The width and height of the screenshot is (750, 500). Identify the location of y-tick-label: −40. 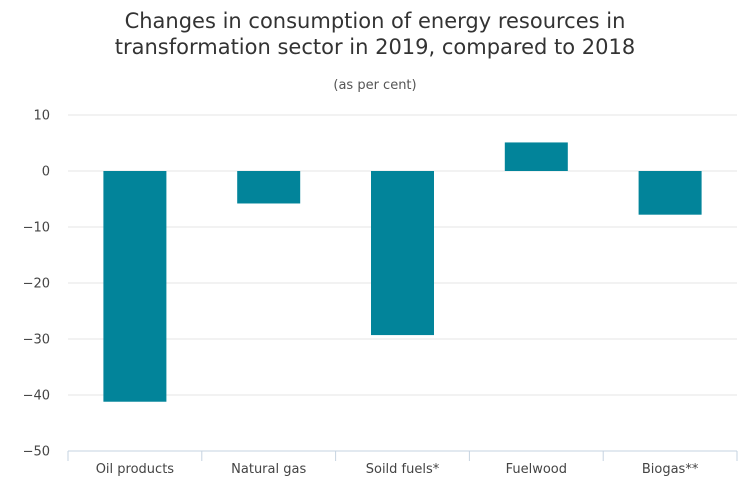
(36, 396).